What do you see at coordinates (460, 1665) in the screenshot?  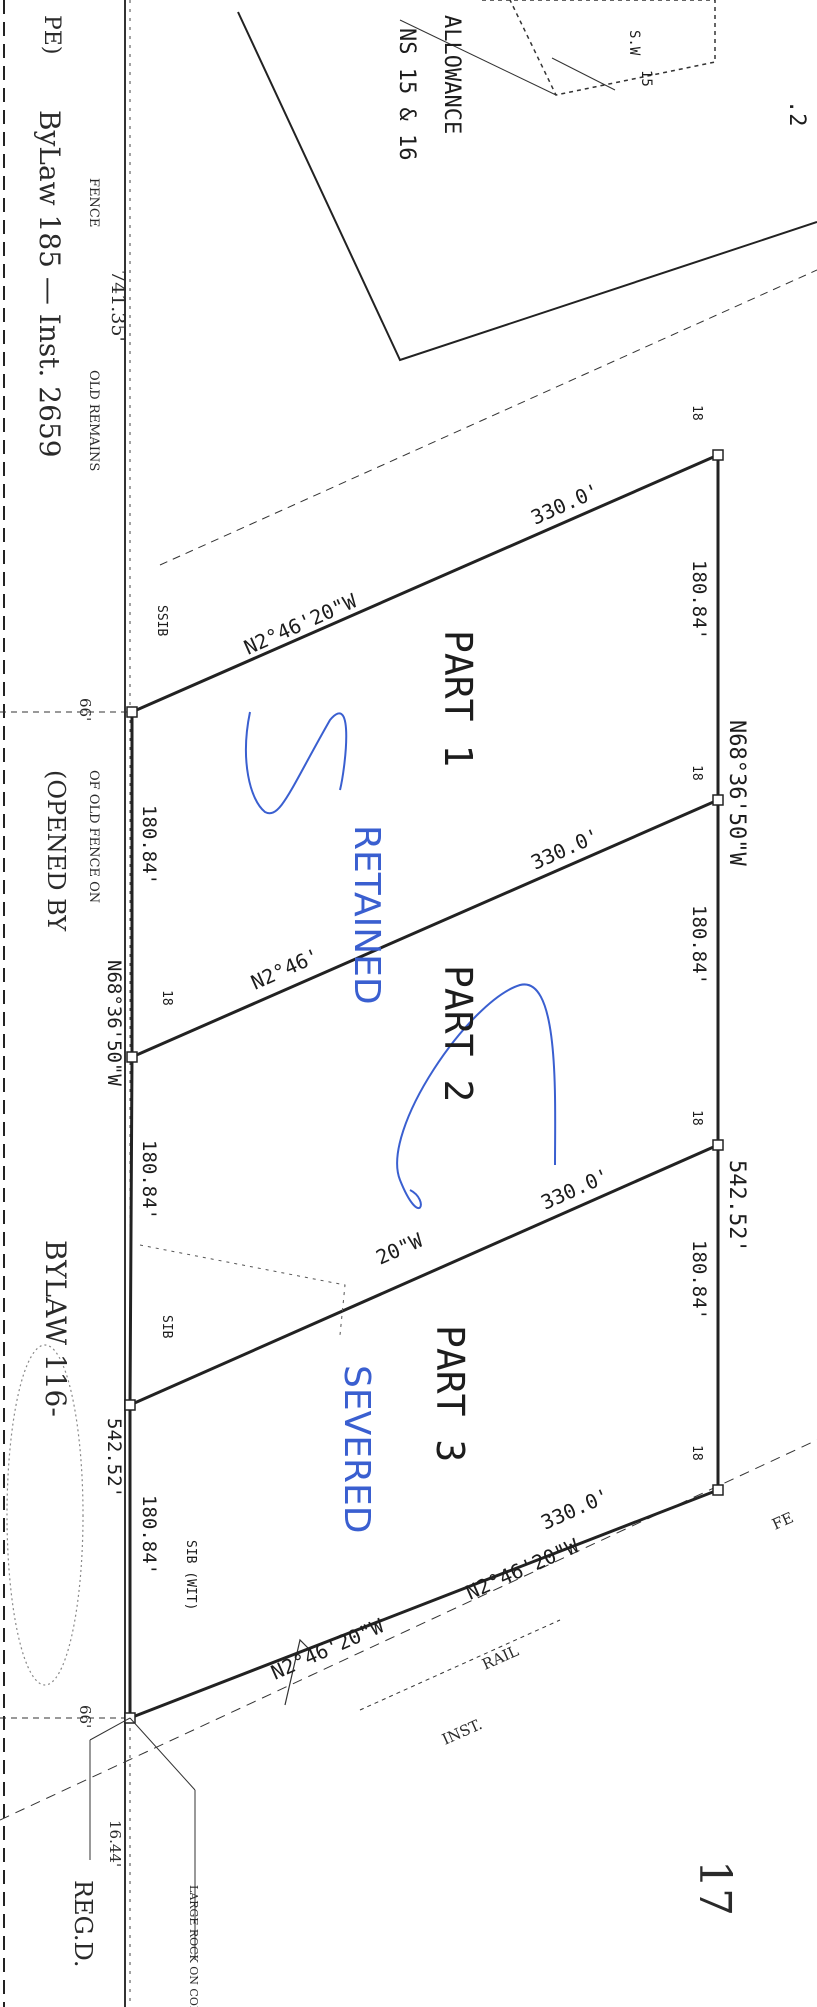 I see `dashed-line-inst` at bounding box center [460, 1665].